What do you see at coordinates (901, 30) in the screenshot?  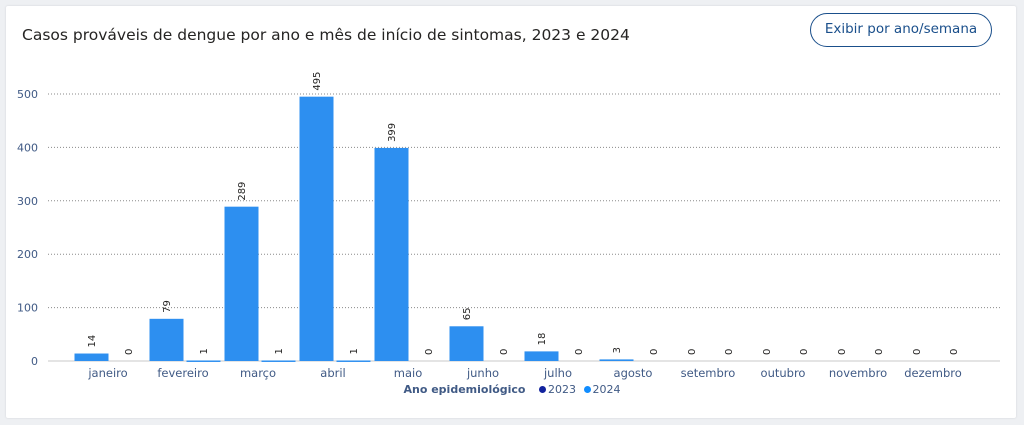 I see `view-by-week-button: Exibir por ano/semana` at bounding box center [901, 30].